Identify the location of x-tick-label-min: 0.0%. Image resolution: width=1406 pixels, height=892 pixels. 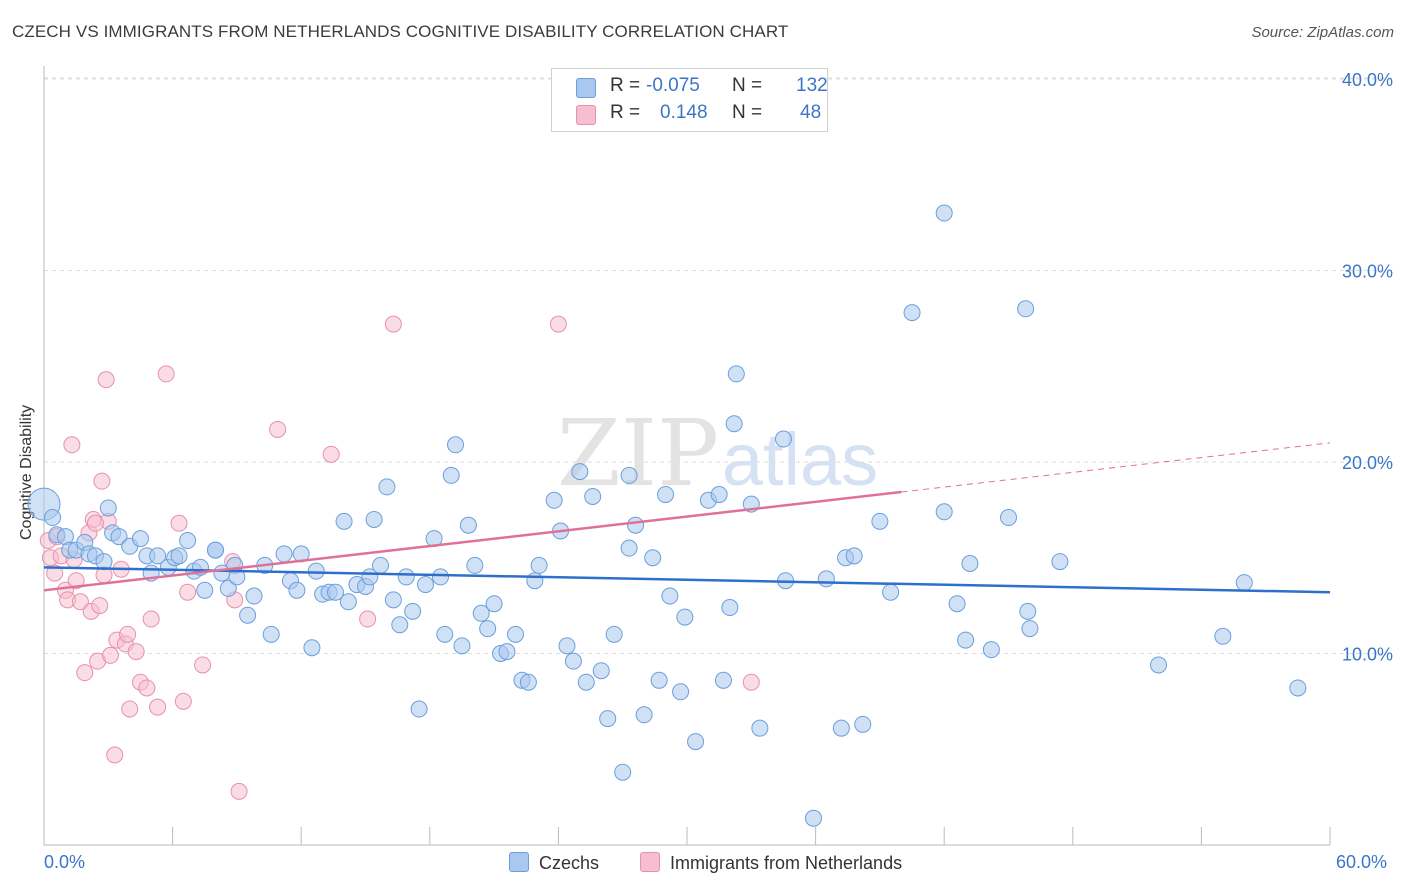
(65, 862).